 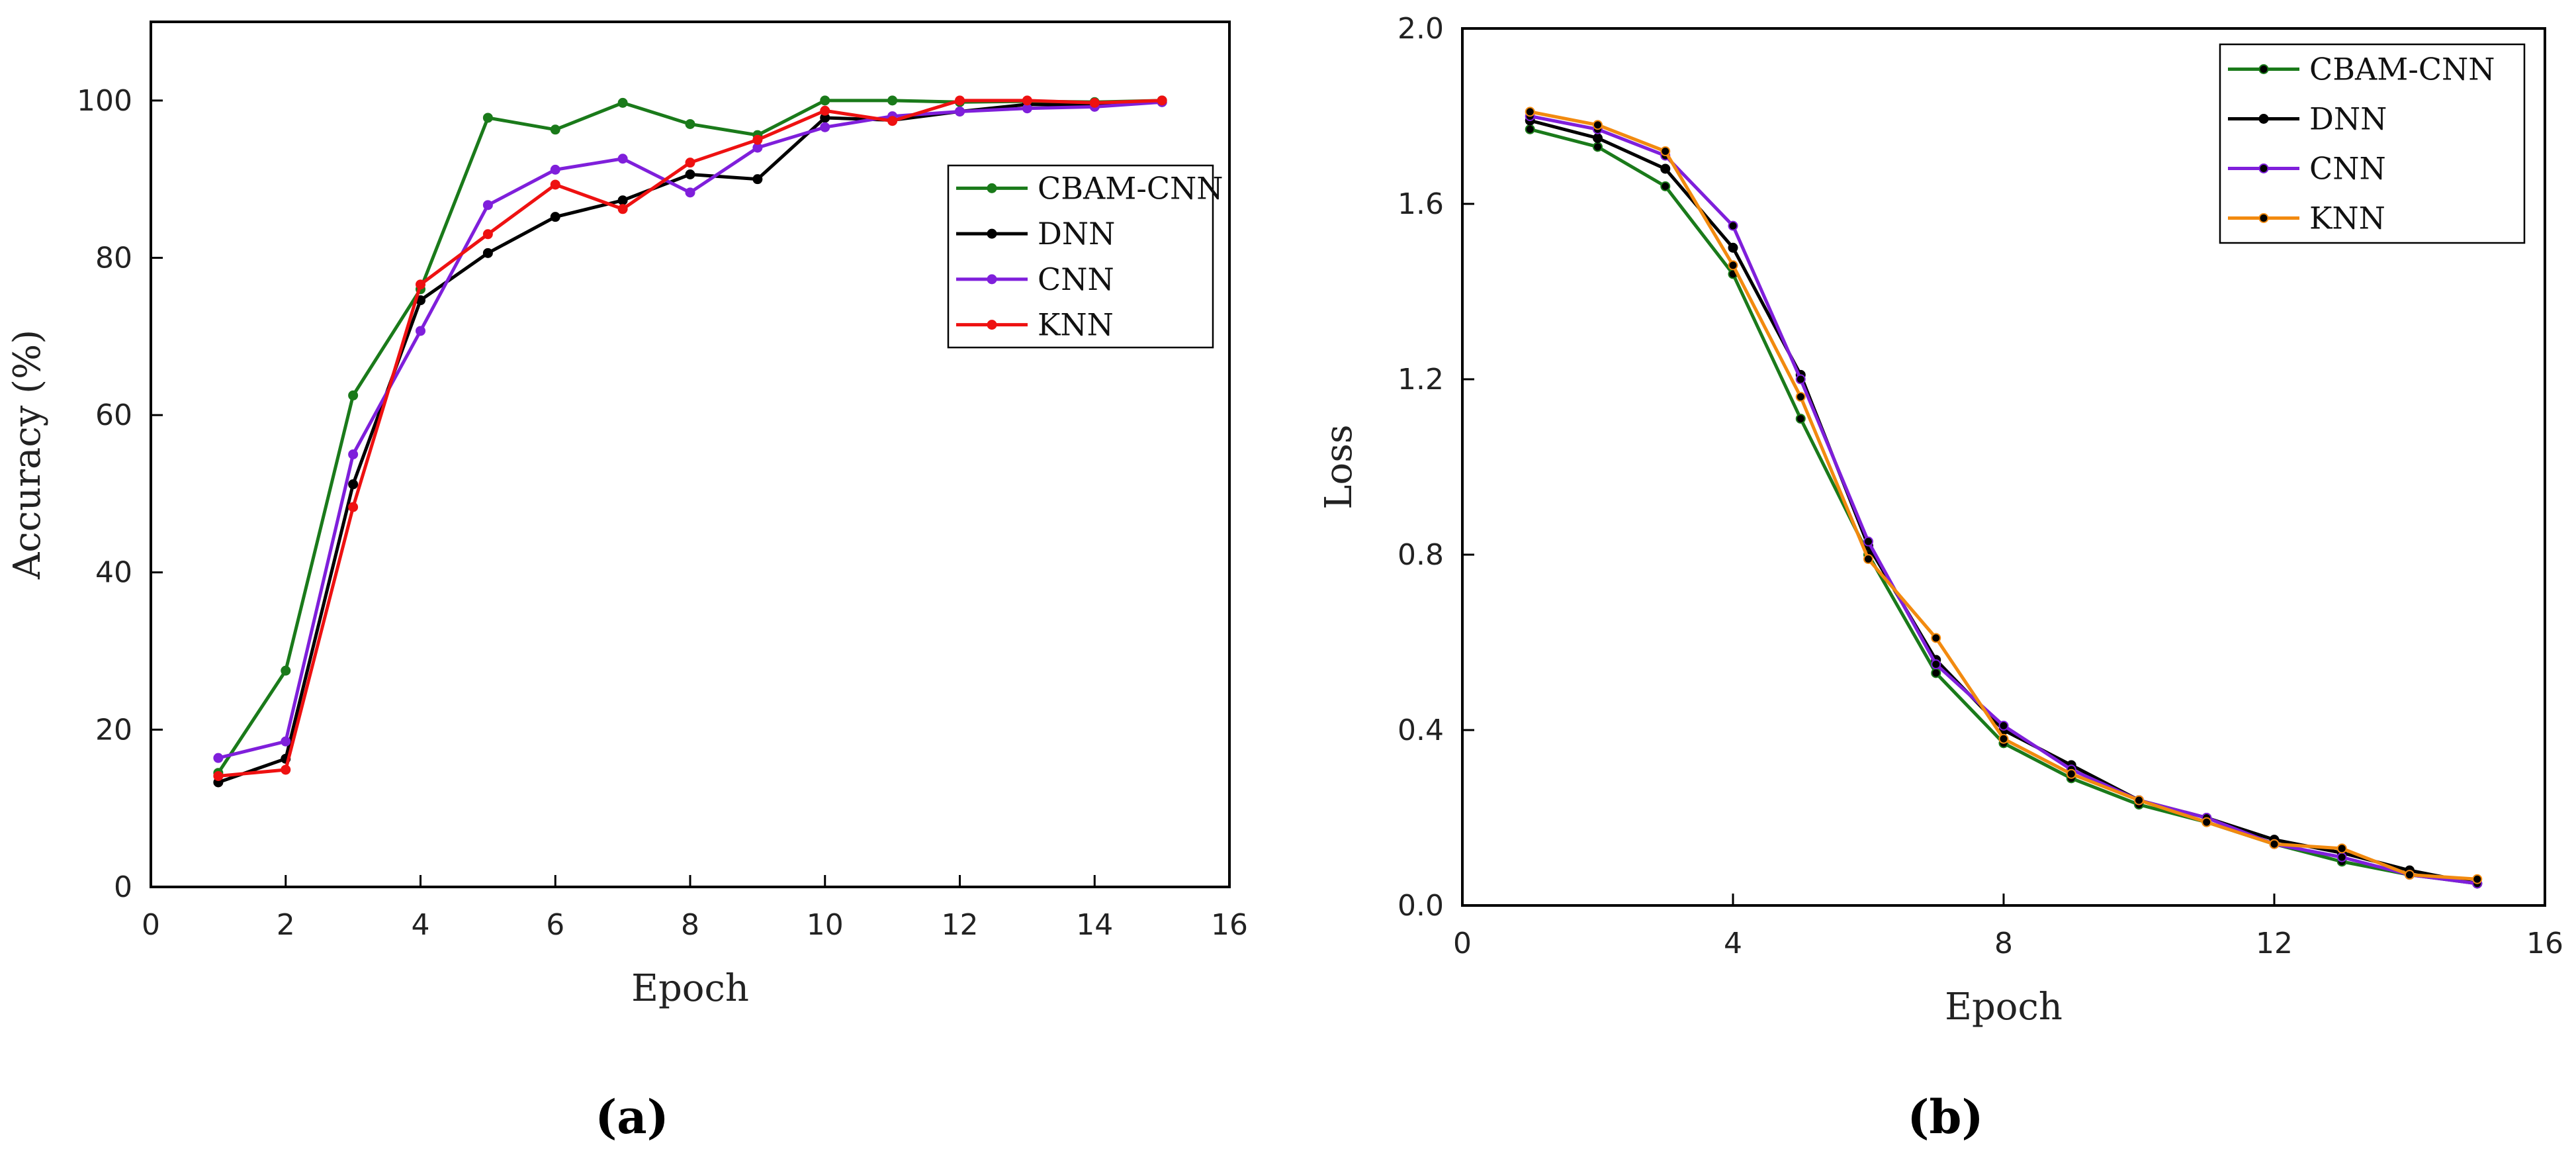 I want to click on y-tick-label: 20, so click(x=113, y=730).